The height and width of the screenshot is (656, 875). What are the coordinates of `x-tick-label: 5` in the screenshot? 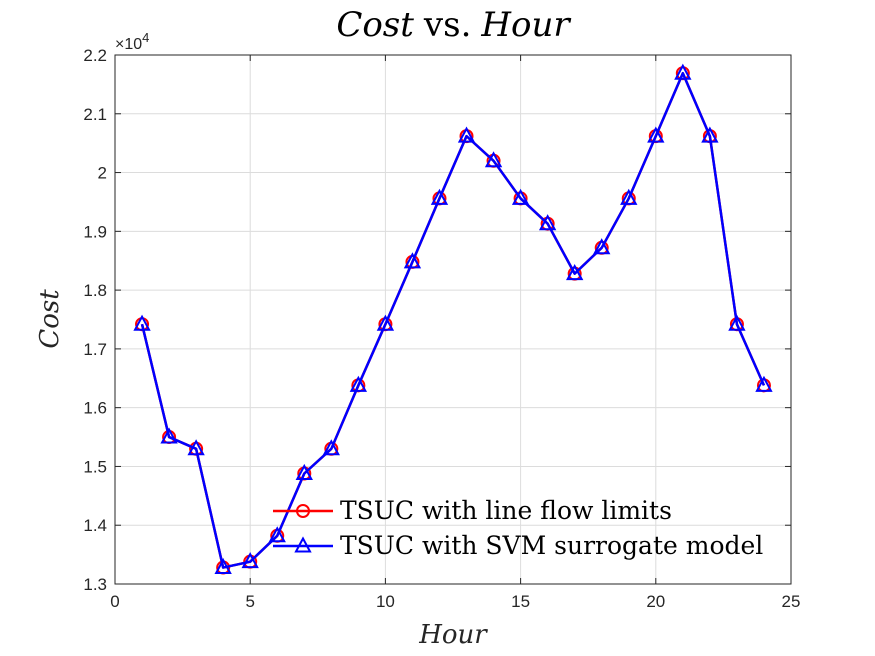 It's located at (249, 601).